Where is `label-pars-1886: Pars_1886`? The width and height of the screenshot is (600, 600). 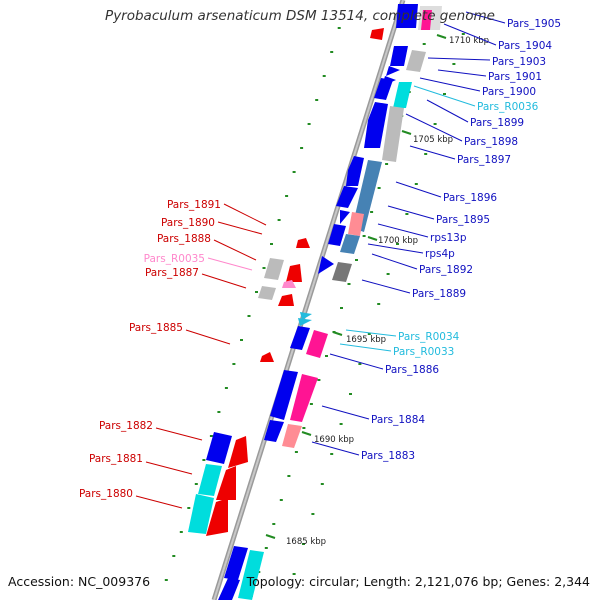
label-pars-1886: Pars_1886 is located at coordinates (412, 370).